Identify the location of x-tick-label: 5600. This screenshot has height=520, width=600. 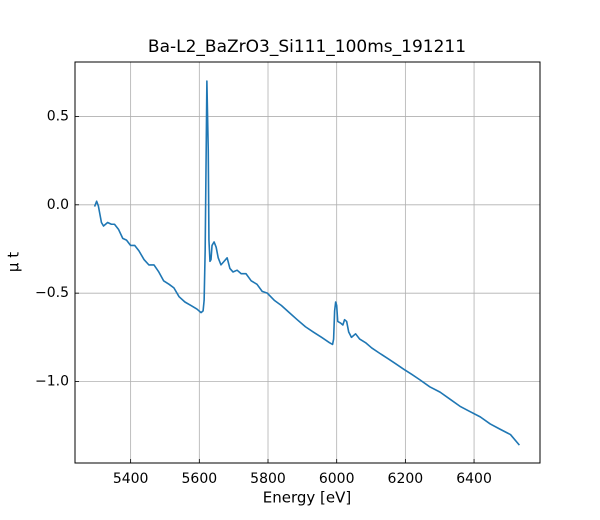
(200, 479).